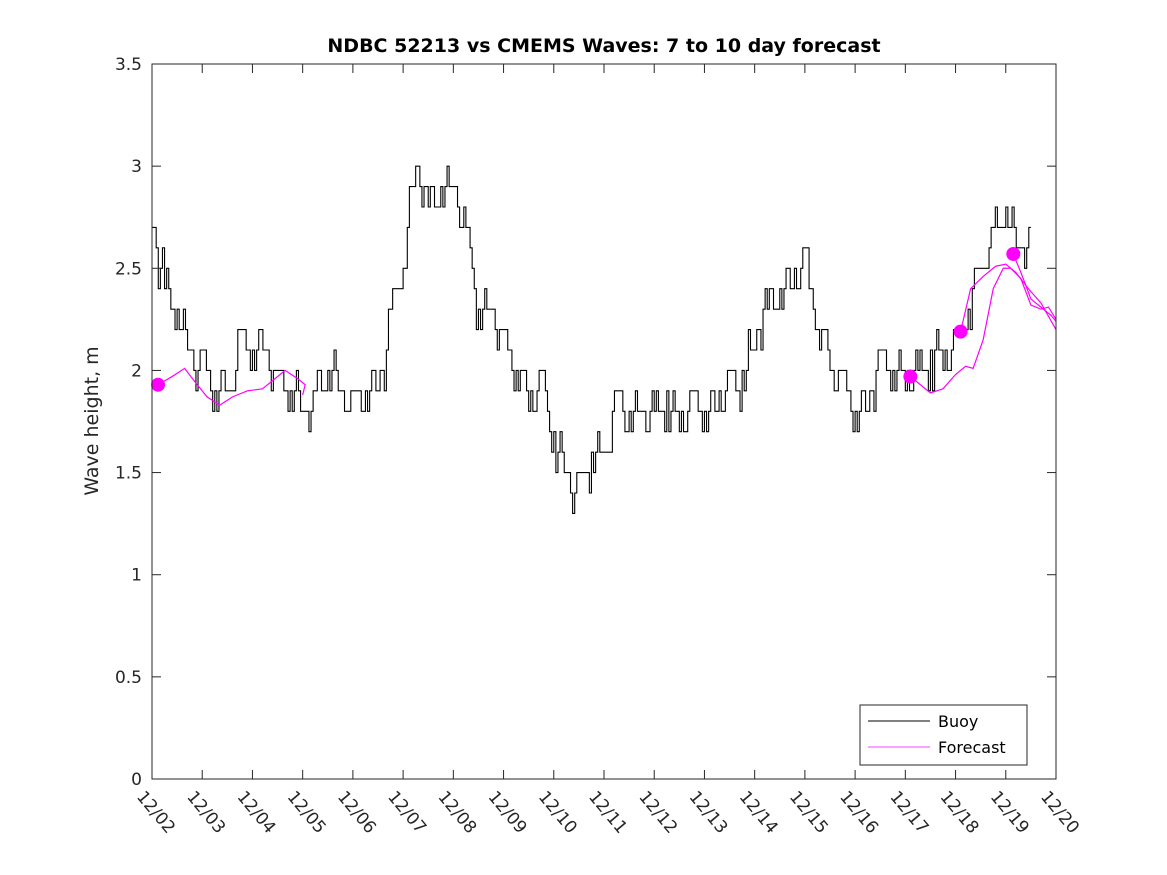 This screenshot has width=1167, height=875. What do you see at coordinates (136, 780) in the screenshot?
I see `y-tick-label: 0` at bounding box center [136, 780].